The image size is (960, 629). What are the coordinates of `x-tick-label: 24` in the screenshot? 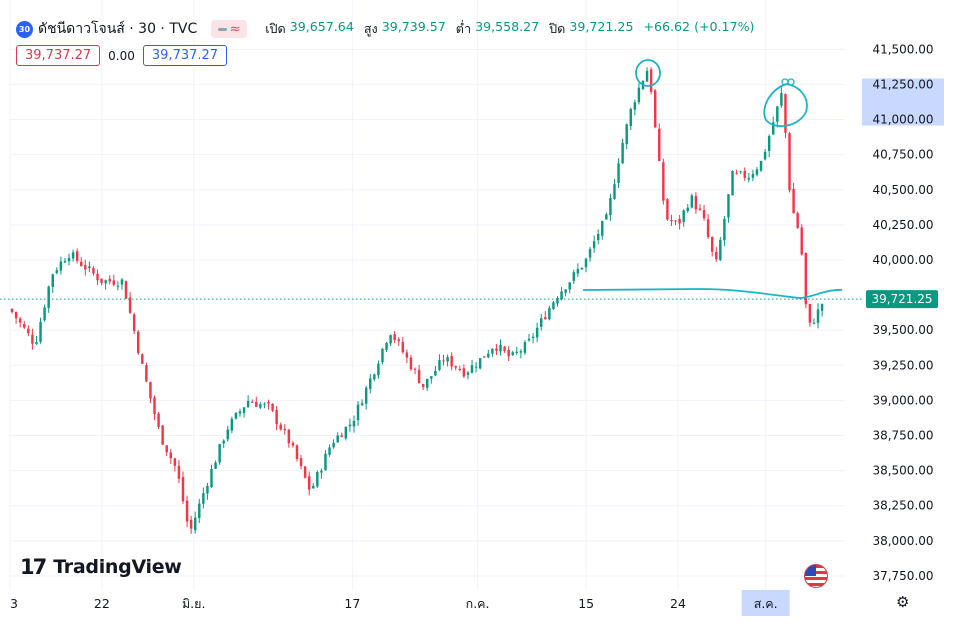 It's located at (678, 603).